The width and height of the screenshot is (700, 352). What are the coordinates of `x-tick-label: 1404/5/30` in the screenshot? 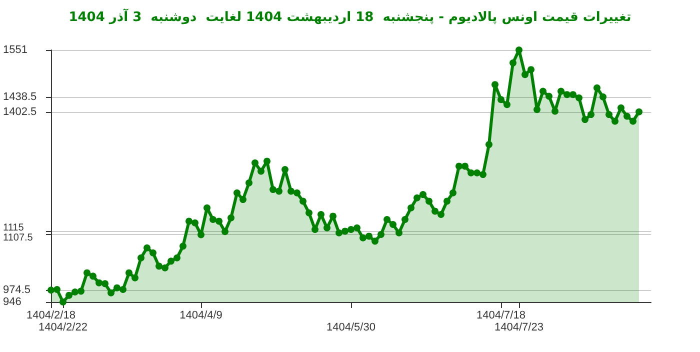 It's located at (351, 328).